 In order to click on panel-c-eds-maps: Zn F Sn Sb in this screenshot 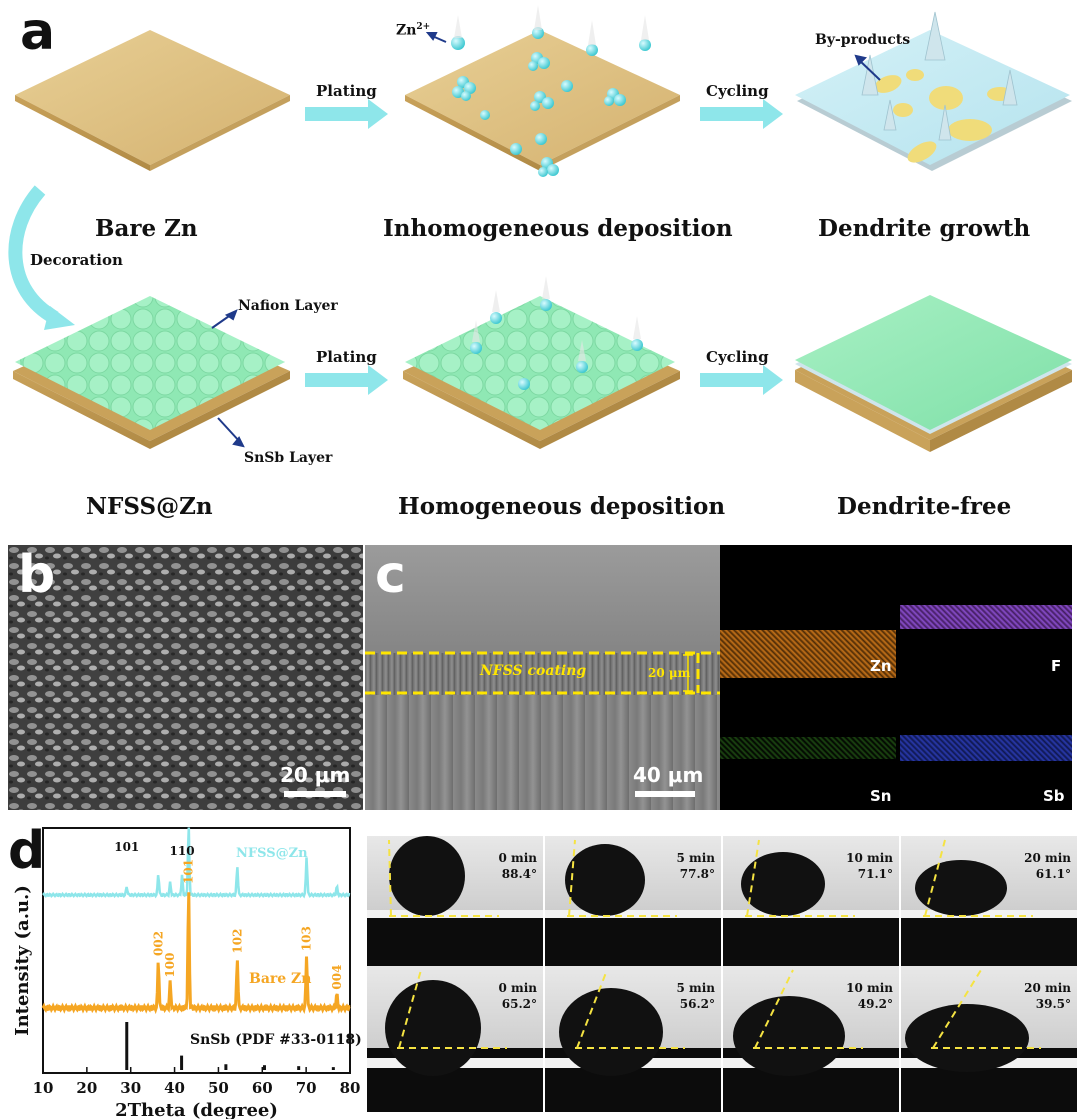, I will do `click(896, 677)`.